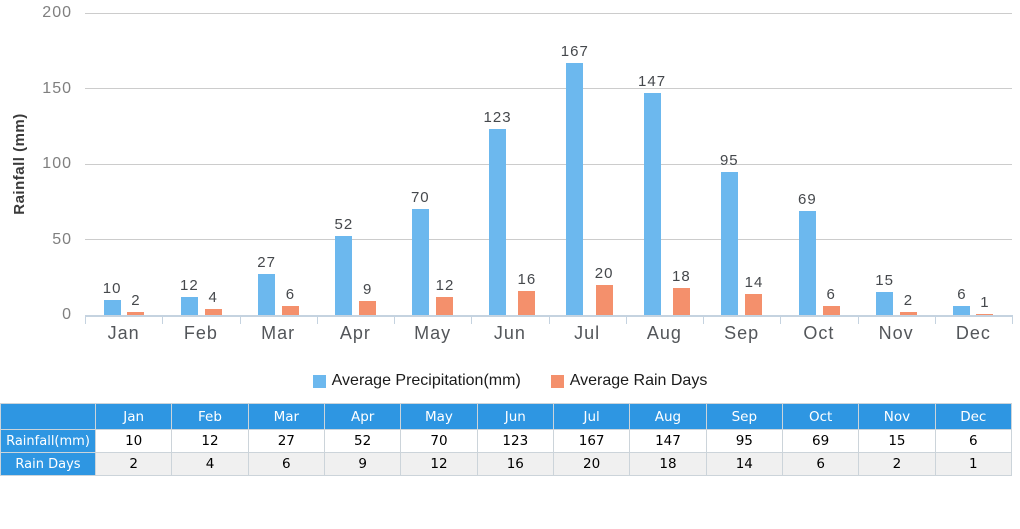  Describe the element at coordinates (819, 333) in the screenshot. I see `month-label: Oct` at that location.